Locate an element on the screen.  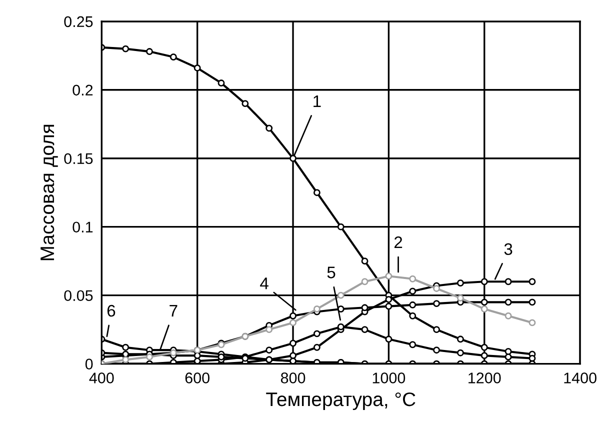
y-tick-label: 0.05 is located at coordinates (78, 296).